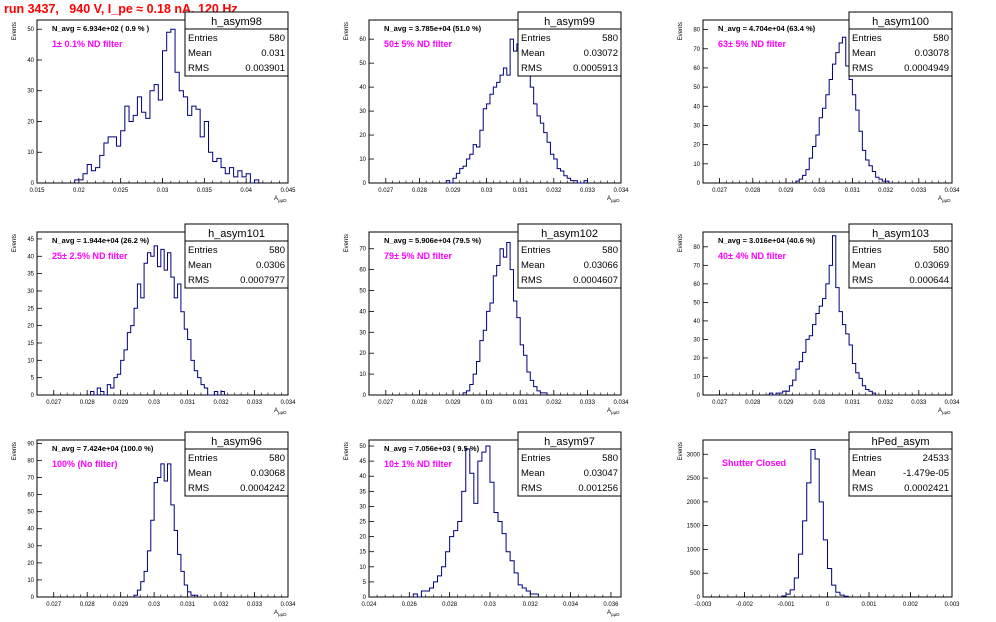 This screenshot has height=622, width=996. What do you see at coordinates (33, 379) in the screenshot?
I see `y-tick-label: 5` at bounding box center [33, 379].